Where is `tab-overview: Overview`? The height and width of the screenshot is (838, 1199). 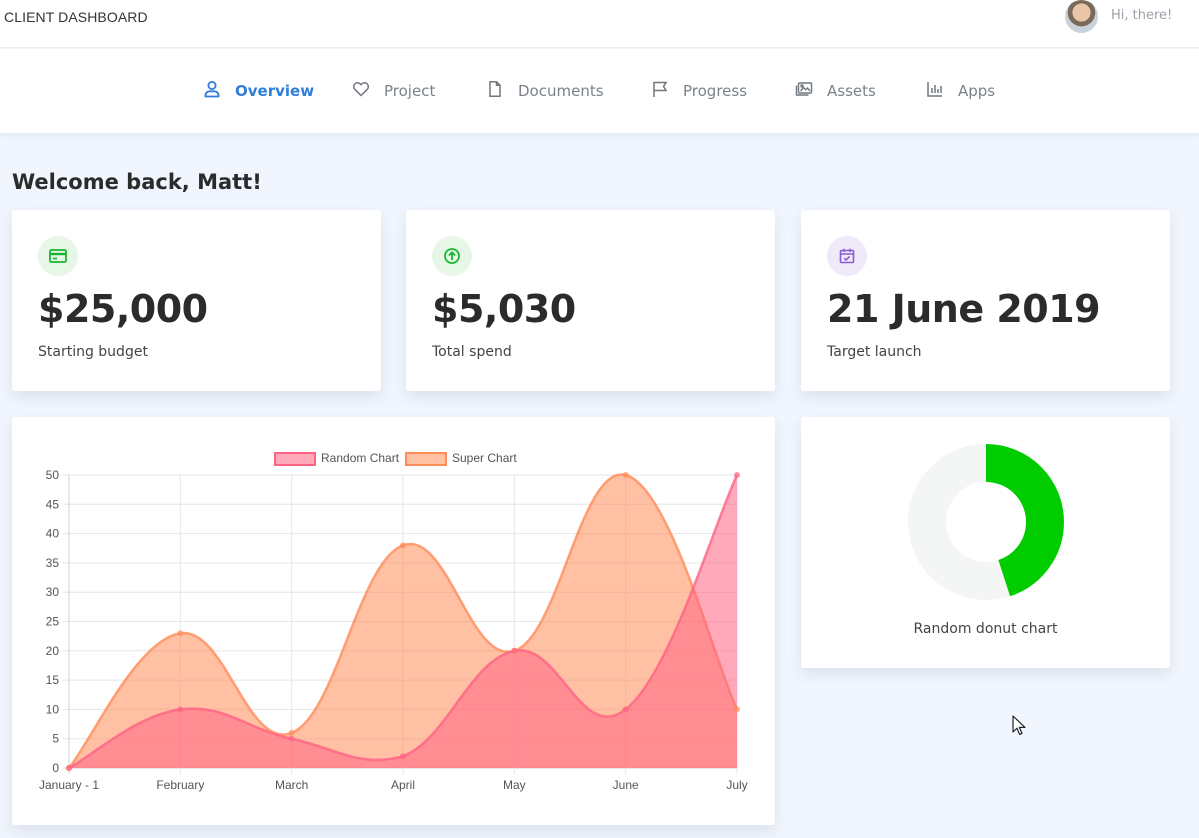 tab-overview: Overview is located at coordinates (258, 91).